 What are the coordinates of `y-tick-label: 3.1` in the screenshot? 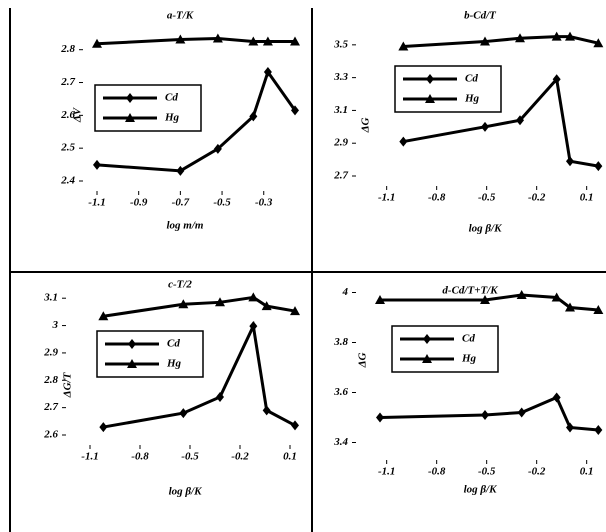 It's located at (50, 298).